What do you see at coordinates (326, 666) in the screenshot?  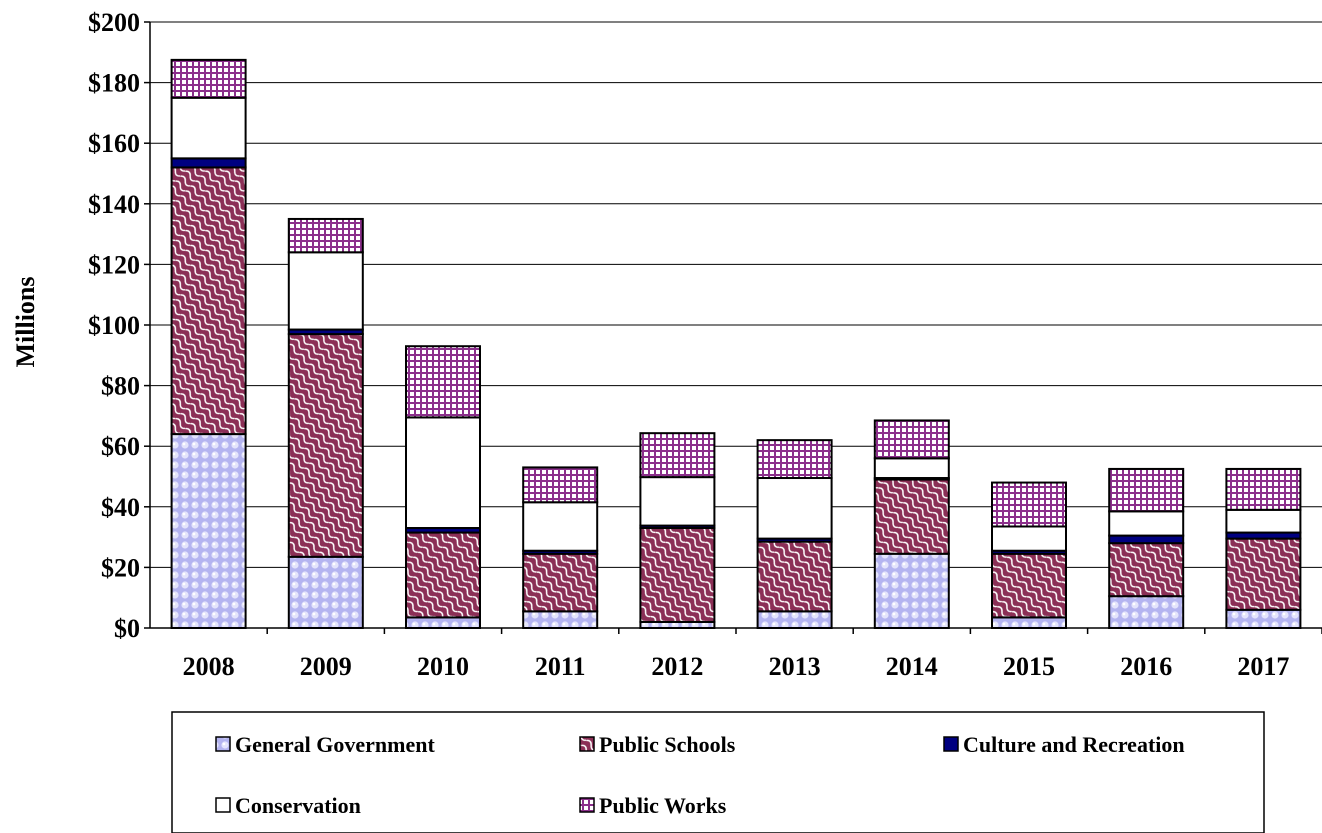 I see `x-tick-label: 2009` at bounding box center [326, 666].